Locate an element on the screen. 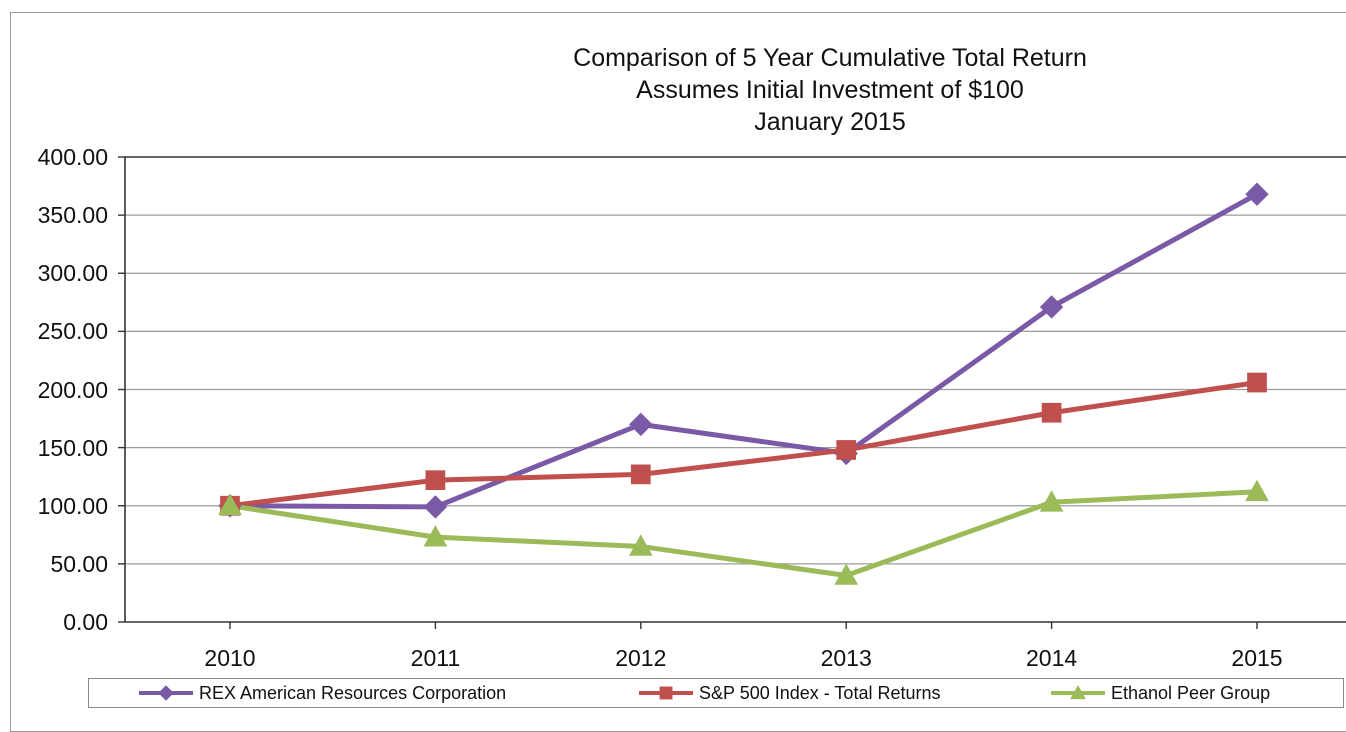 Image resolution: width=1346 pixels, height=732 pixels. x-tick-label-2015: 2015 is located at coordinates (1257, 658).